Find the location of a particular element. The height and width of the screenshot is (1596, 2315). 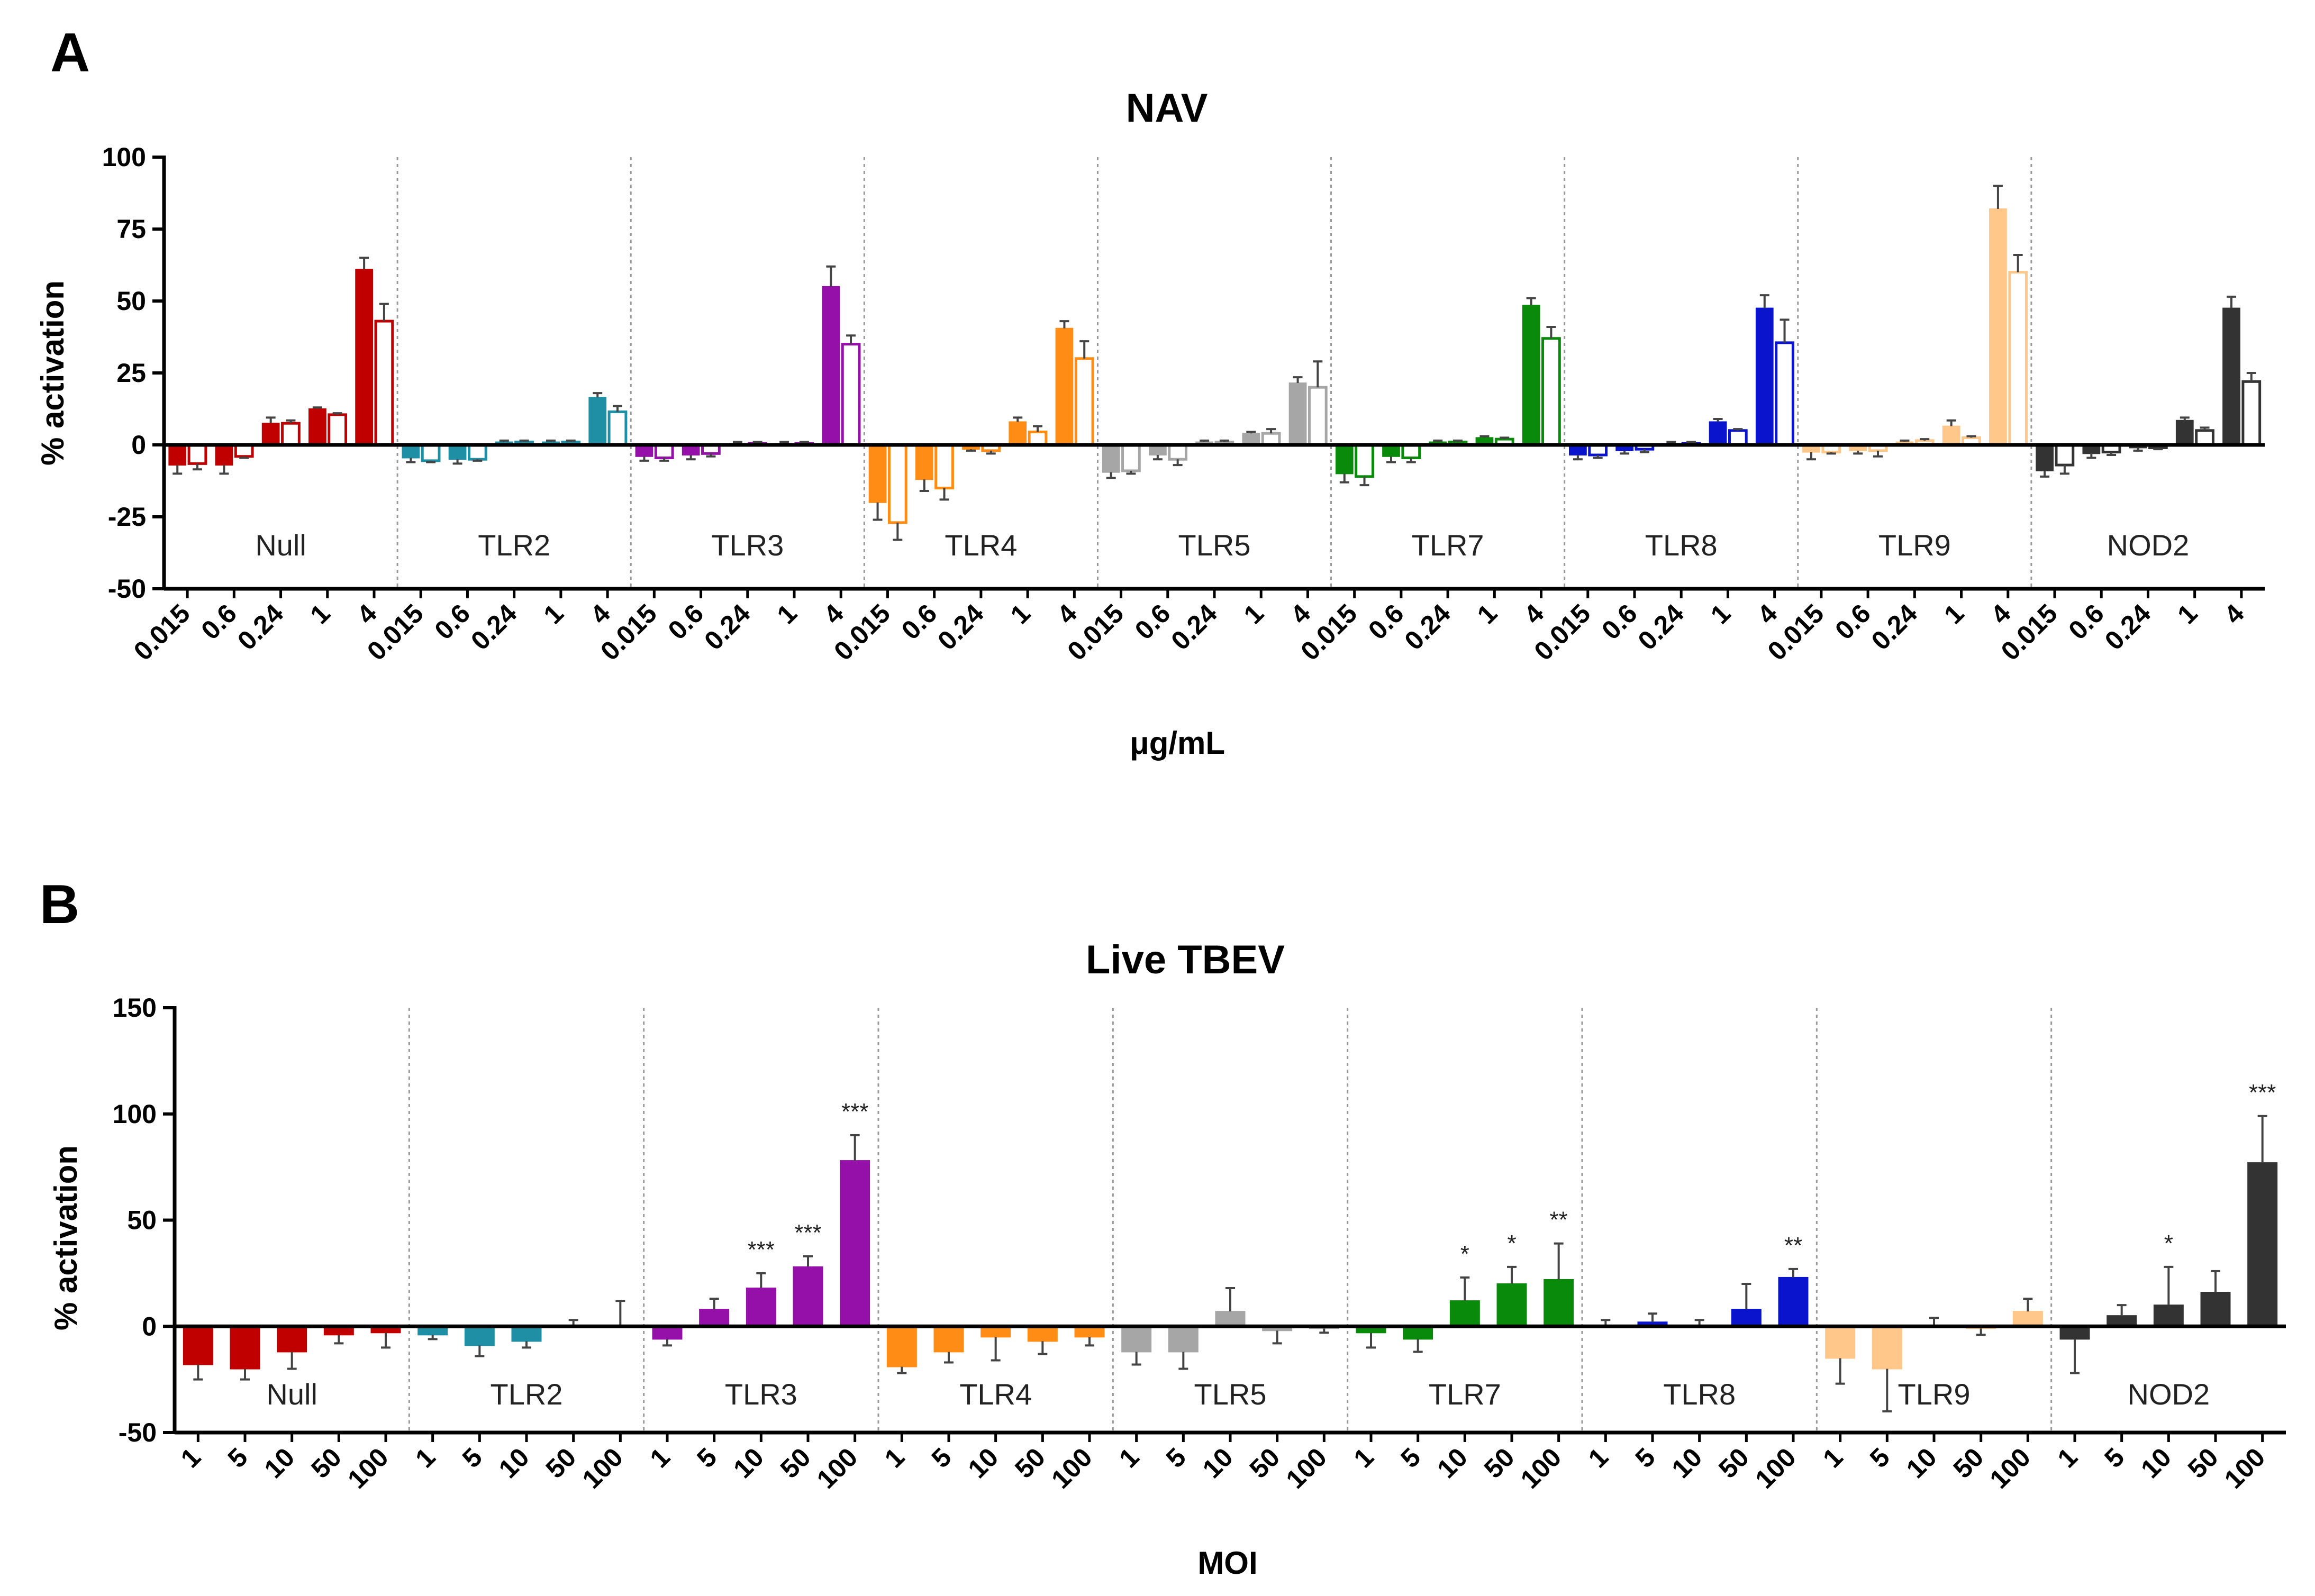

bar-TLR9-1-mean is located at coordinates (1840, 1342).